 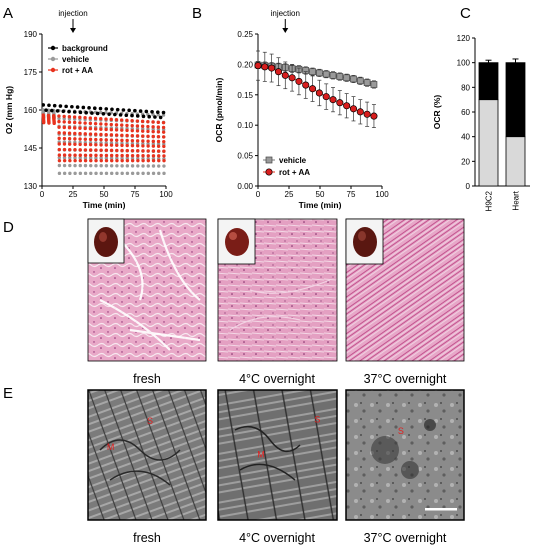 I want to click on chart-c-y-tick-label: 100, so click(x=464, y=63).